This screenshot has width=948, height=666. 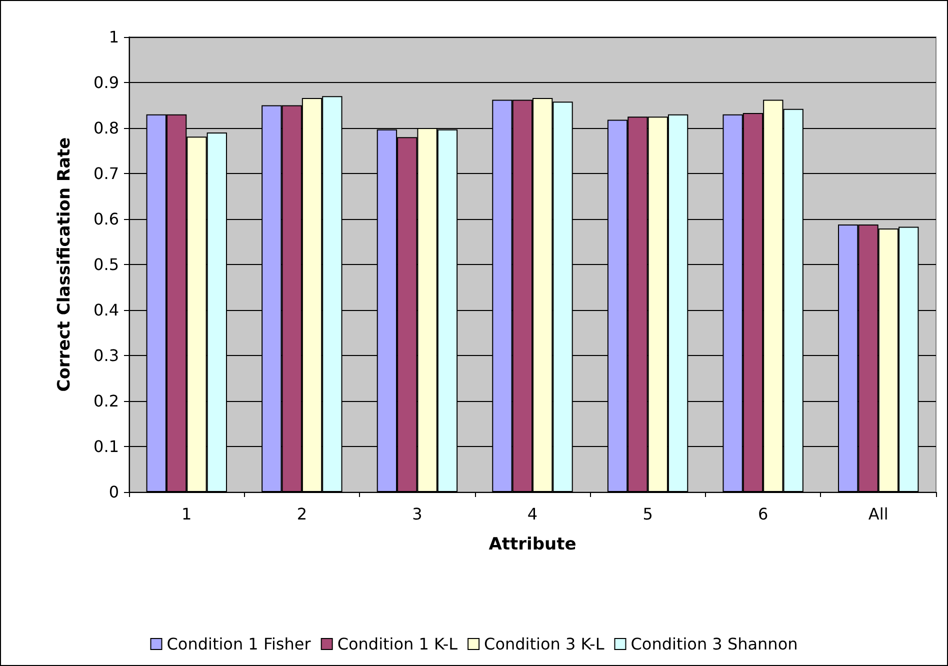 What do you see at coordinates (302, 514) in the screenshot?
I see `x-tick-label: 2` at bounding box center [302, 514].